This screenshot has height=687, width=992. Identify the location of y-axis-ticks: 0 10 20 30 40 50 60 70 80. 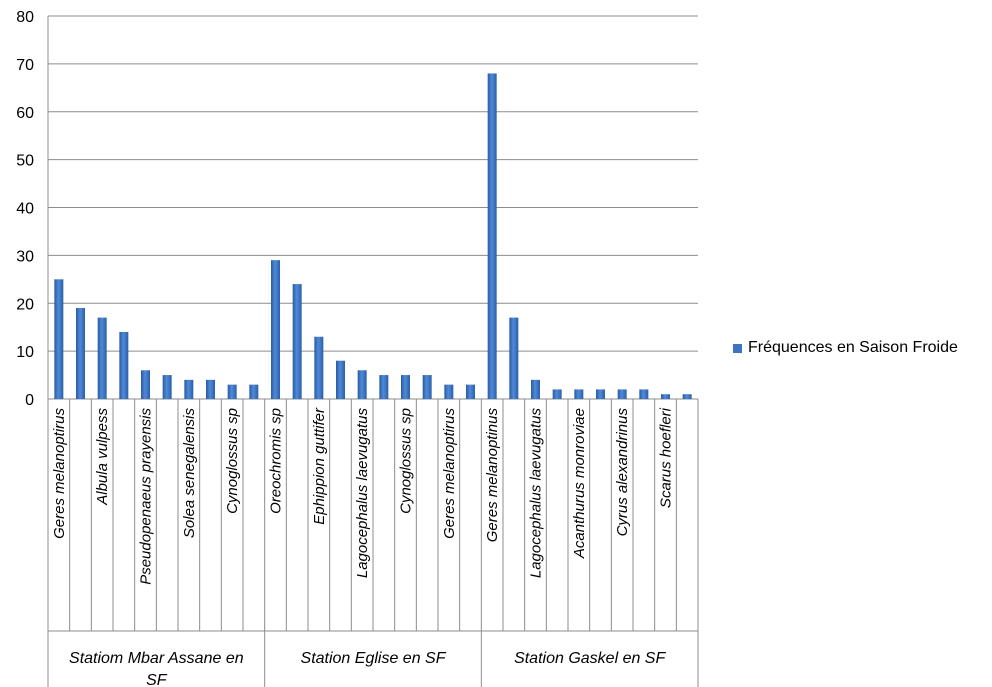
(25, 209).